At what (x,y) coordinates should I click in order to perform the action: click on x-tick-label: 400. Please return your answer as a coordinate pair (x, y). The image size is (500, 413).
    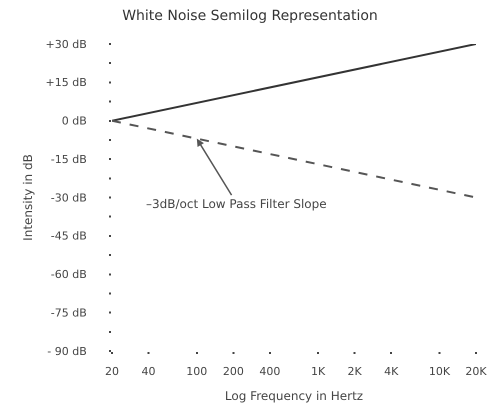
    Looking at the image, I should click on (269, 371).